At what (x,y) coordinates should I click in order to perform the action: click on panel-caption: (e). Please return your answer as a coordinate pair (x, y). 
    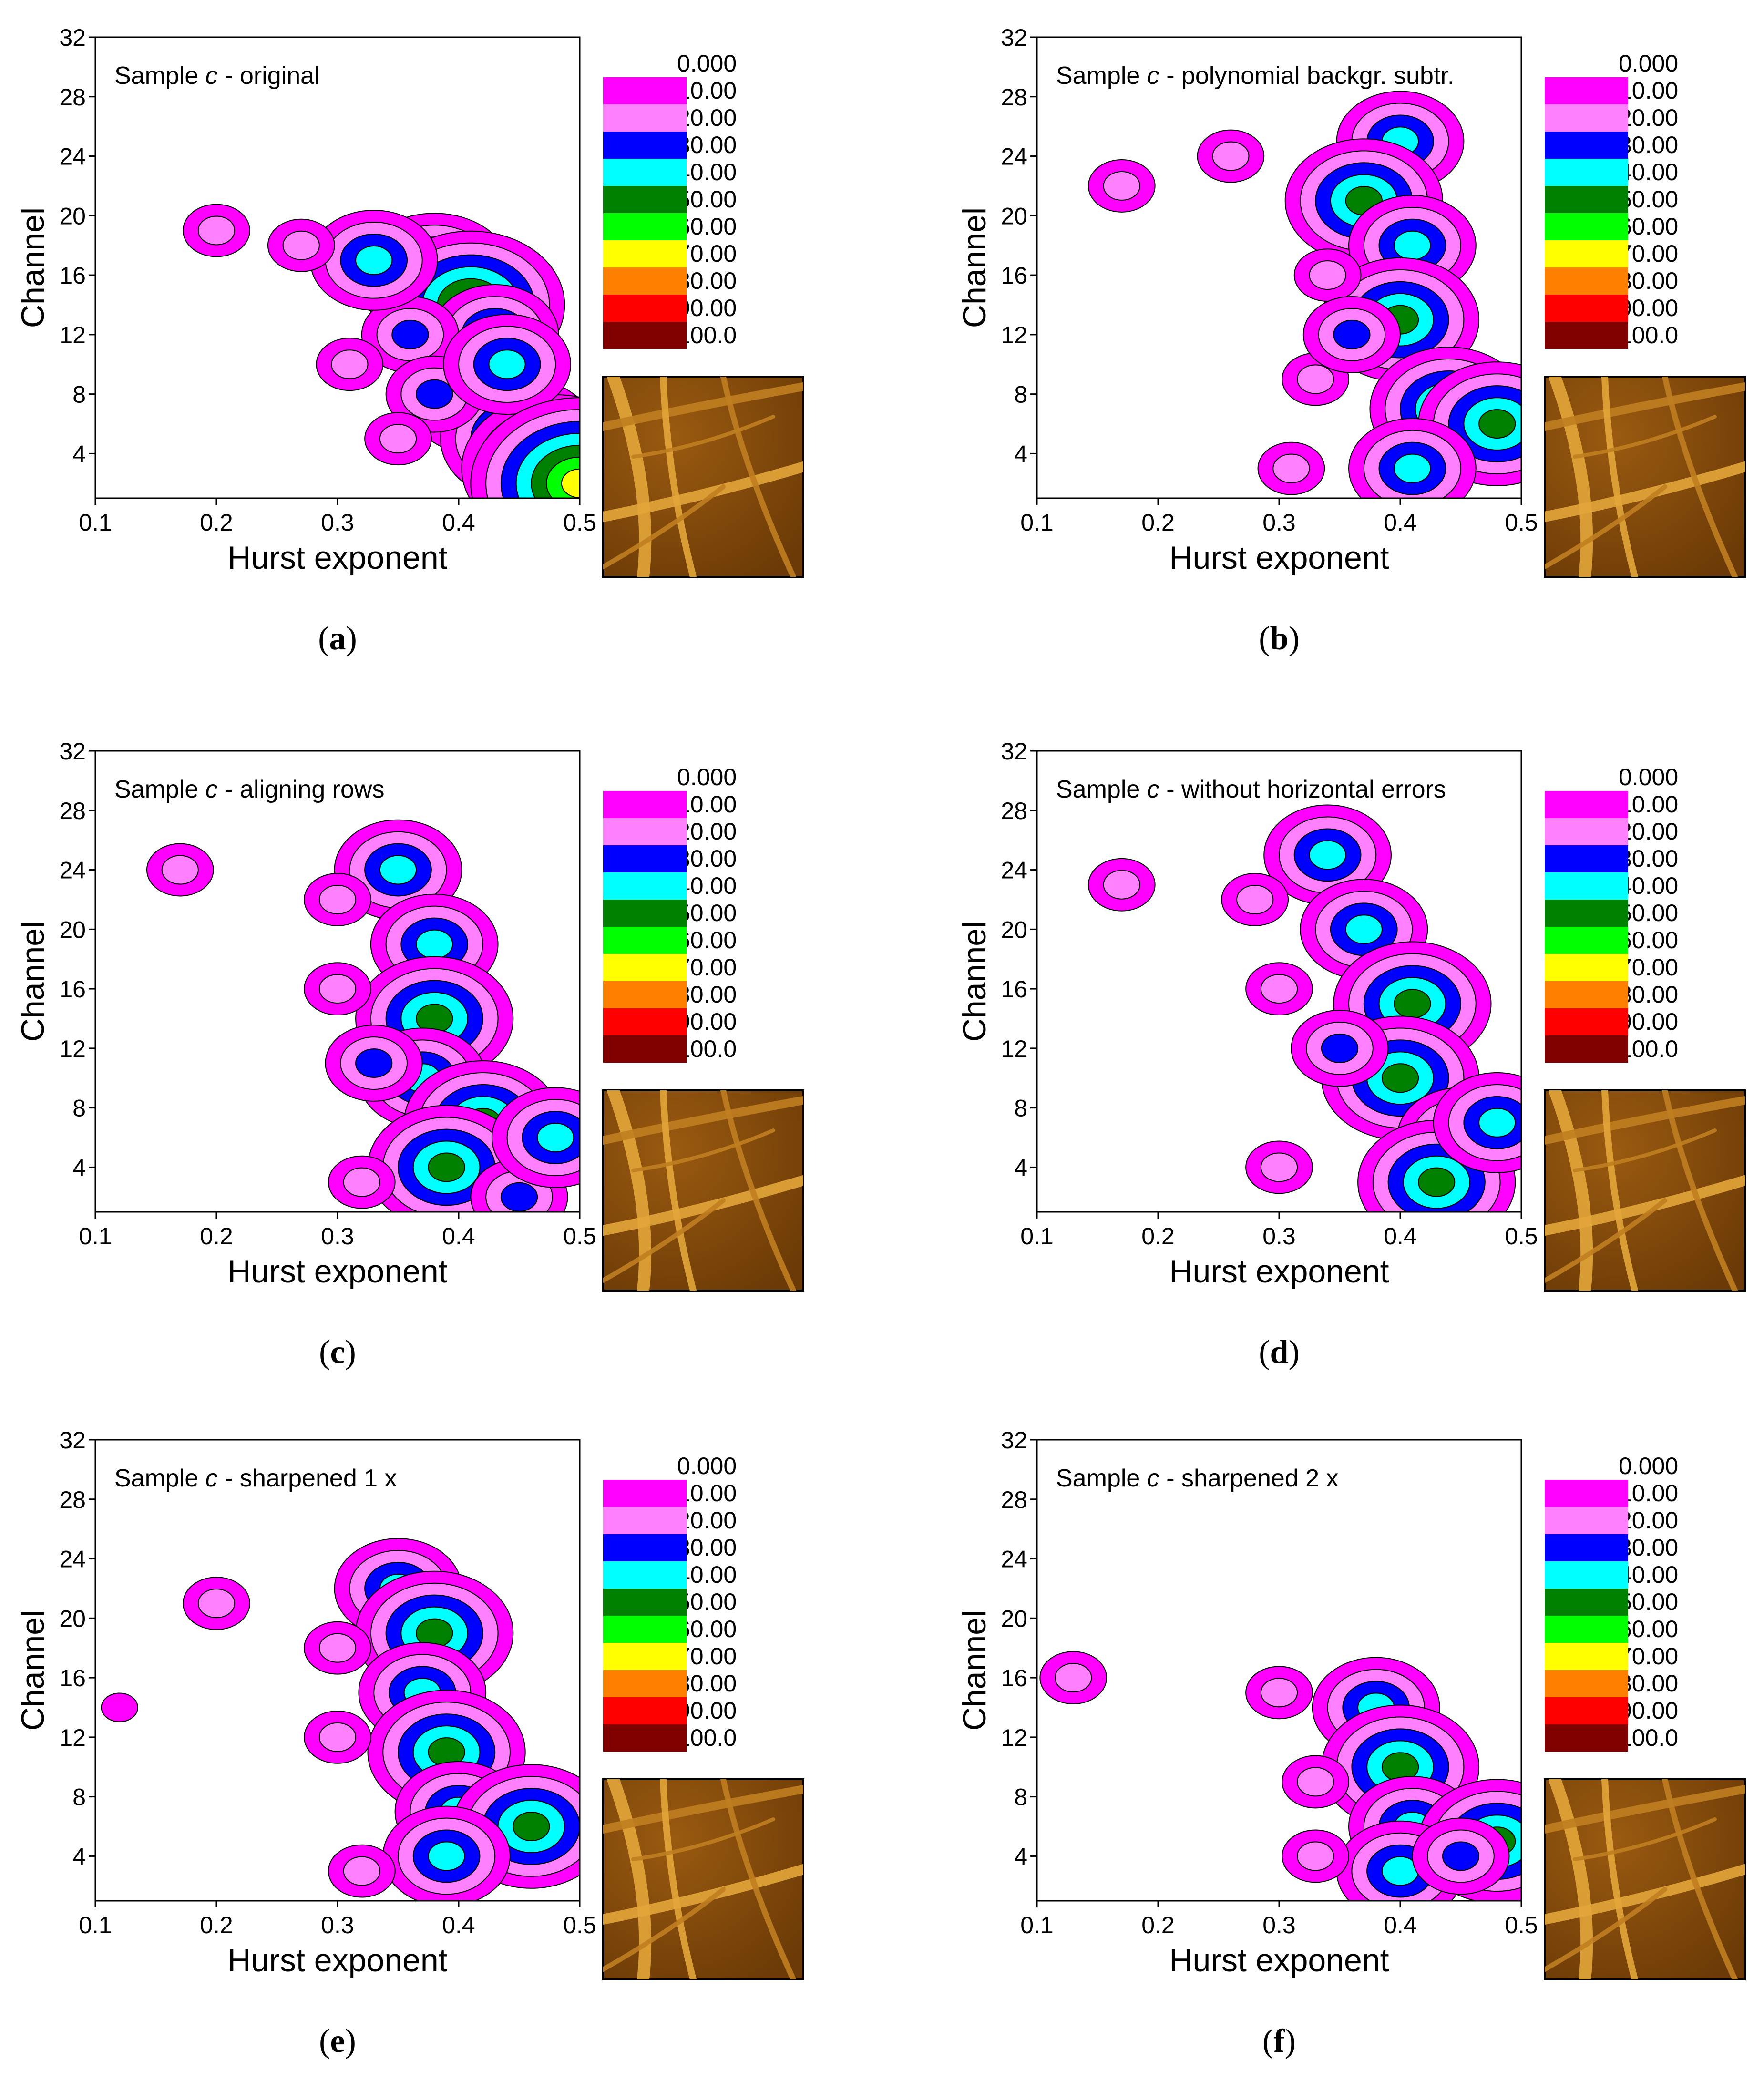
    Looking at the image, I should click on (337, 2041).